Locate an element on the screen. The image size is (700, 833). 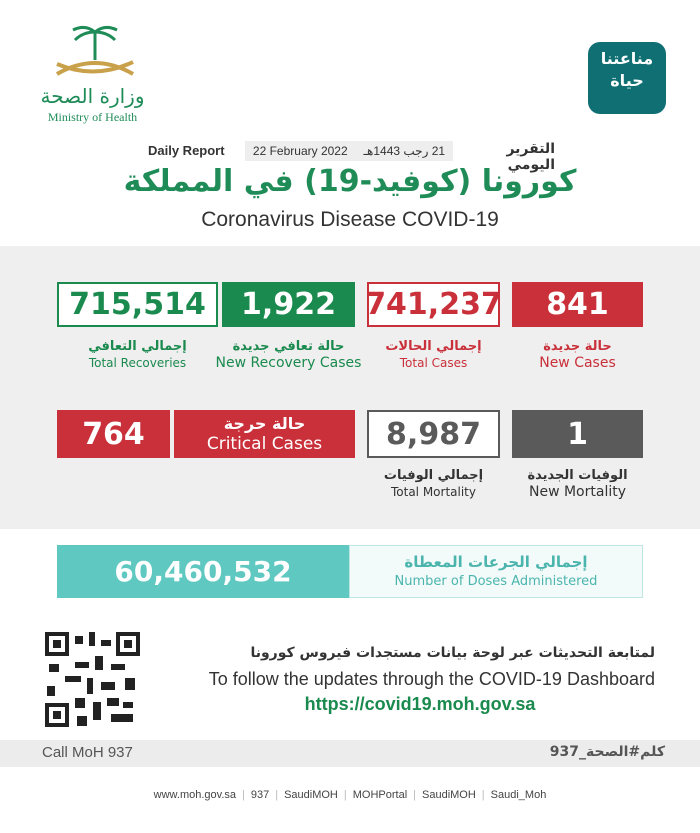
label-en: New Recovery Cases is located at coordinates (288, 363).